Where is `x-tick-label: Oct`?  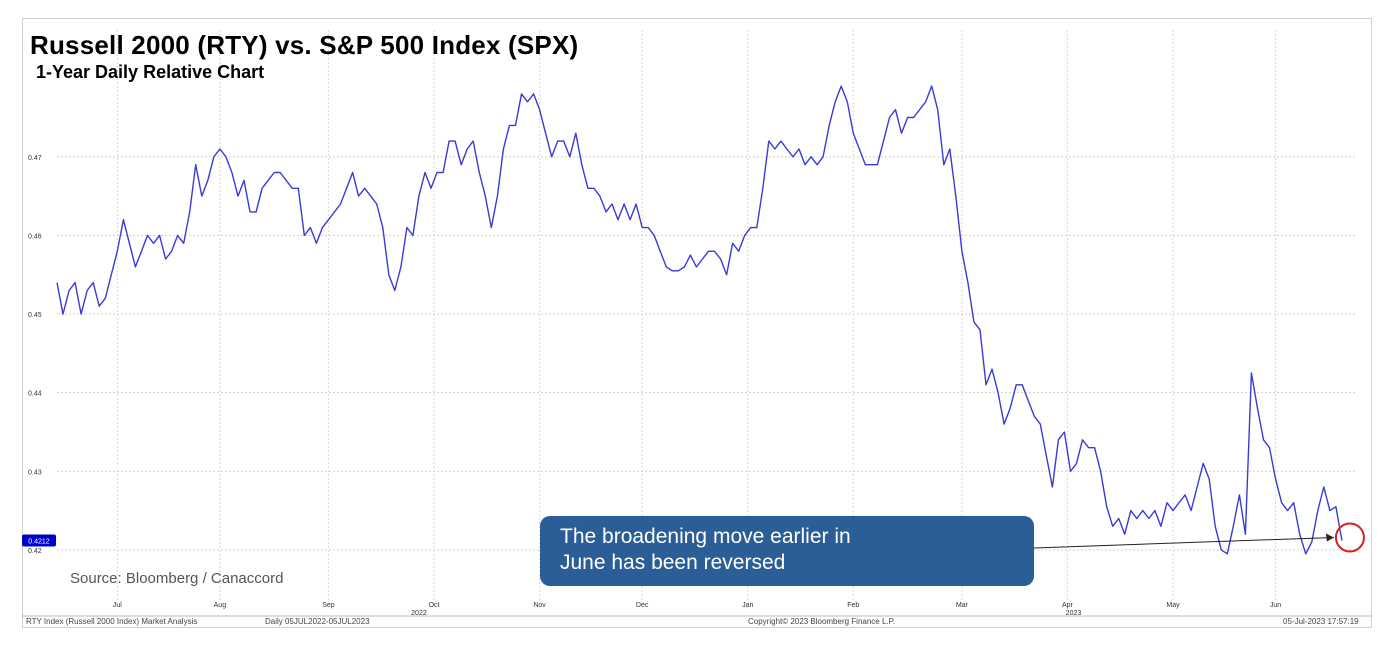 x-tick-label: Oct is located at coordinates (434, 605).